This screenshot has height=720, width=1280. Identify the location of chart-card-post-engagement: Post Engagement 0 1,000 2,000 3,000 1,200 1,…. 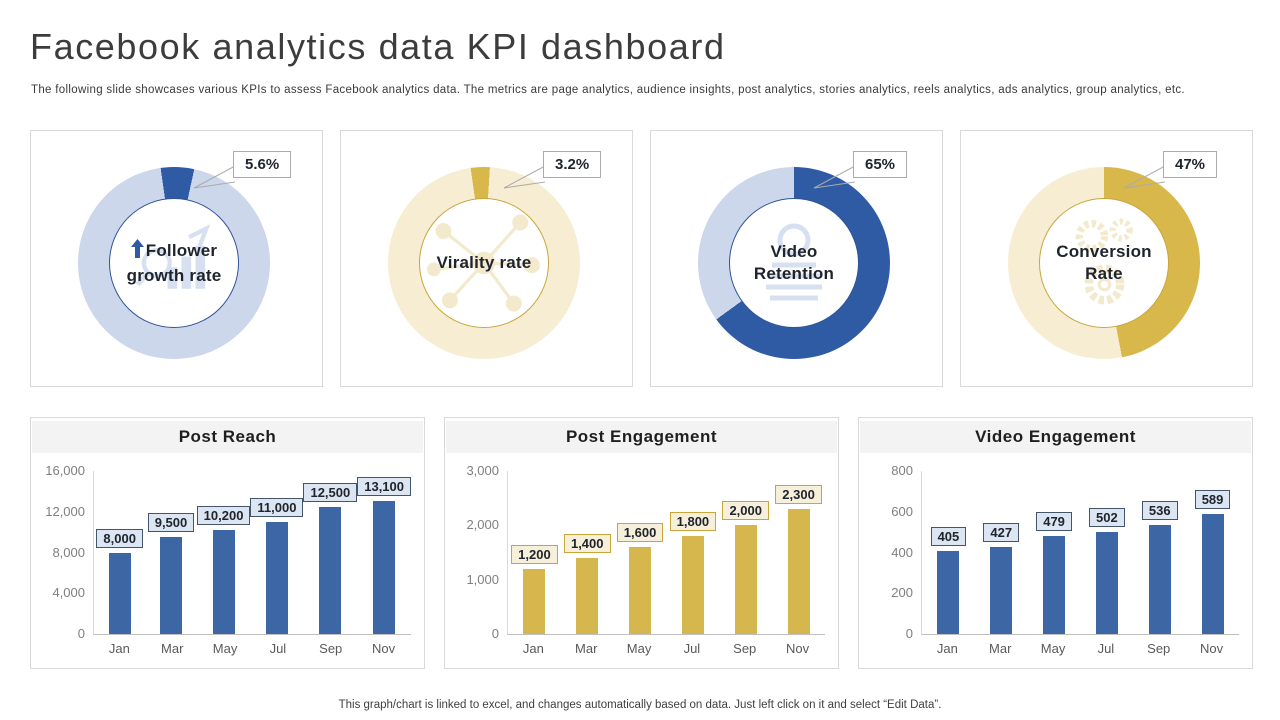
(641, 543).